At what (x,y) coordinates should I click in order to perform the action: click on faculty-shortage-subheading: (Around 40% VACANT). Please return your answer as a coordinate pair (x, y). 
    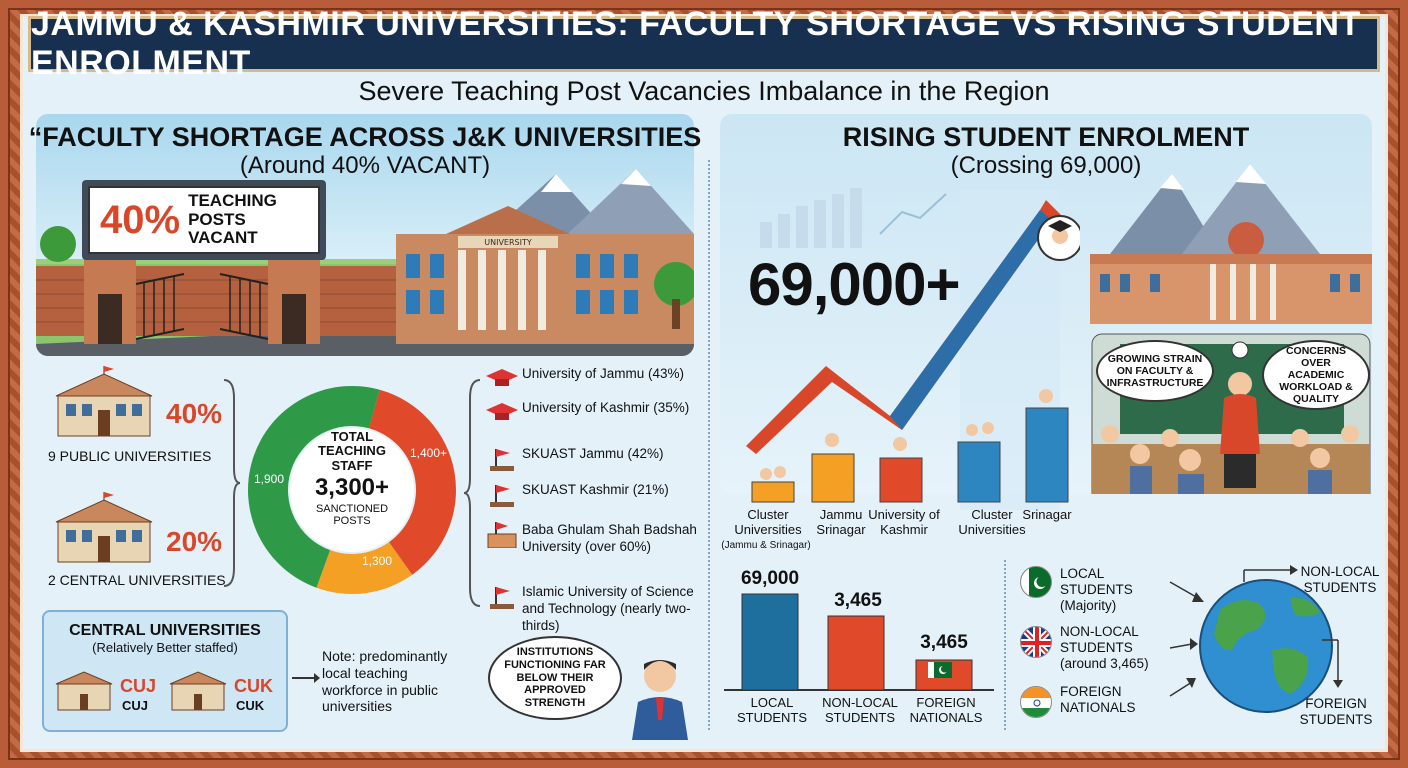
    Looking at the image, I should click on (365, 165).